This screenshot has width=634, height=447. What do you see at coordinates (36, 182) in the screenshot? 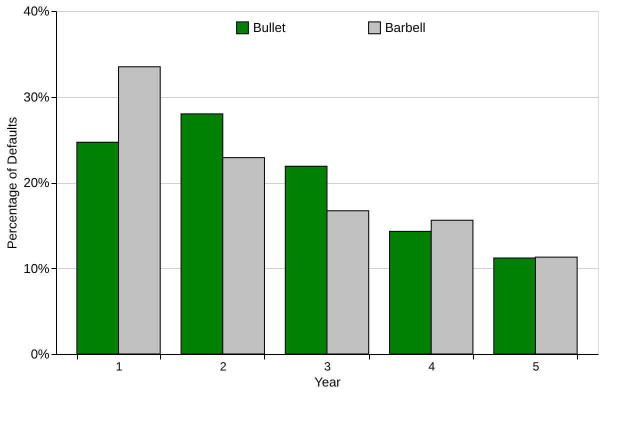
I see `y-tick-label: 20%` at bounding box center [36, 182].